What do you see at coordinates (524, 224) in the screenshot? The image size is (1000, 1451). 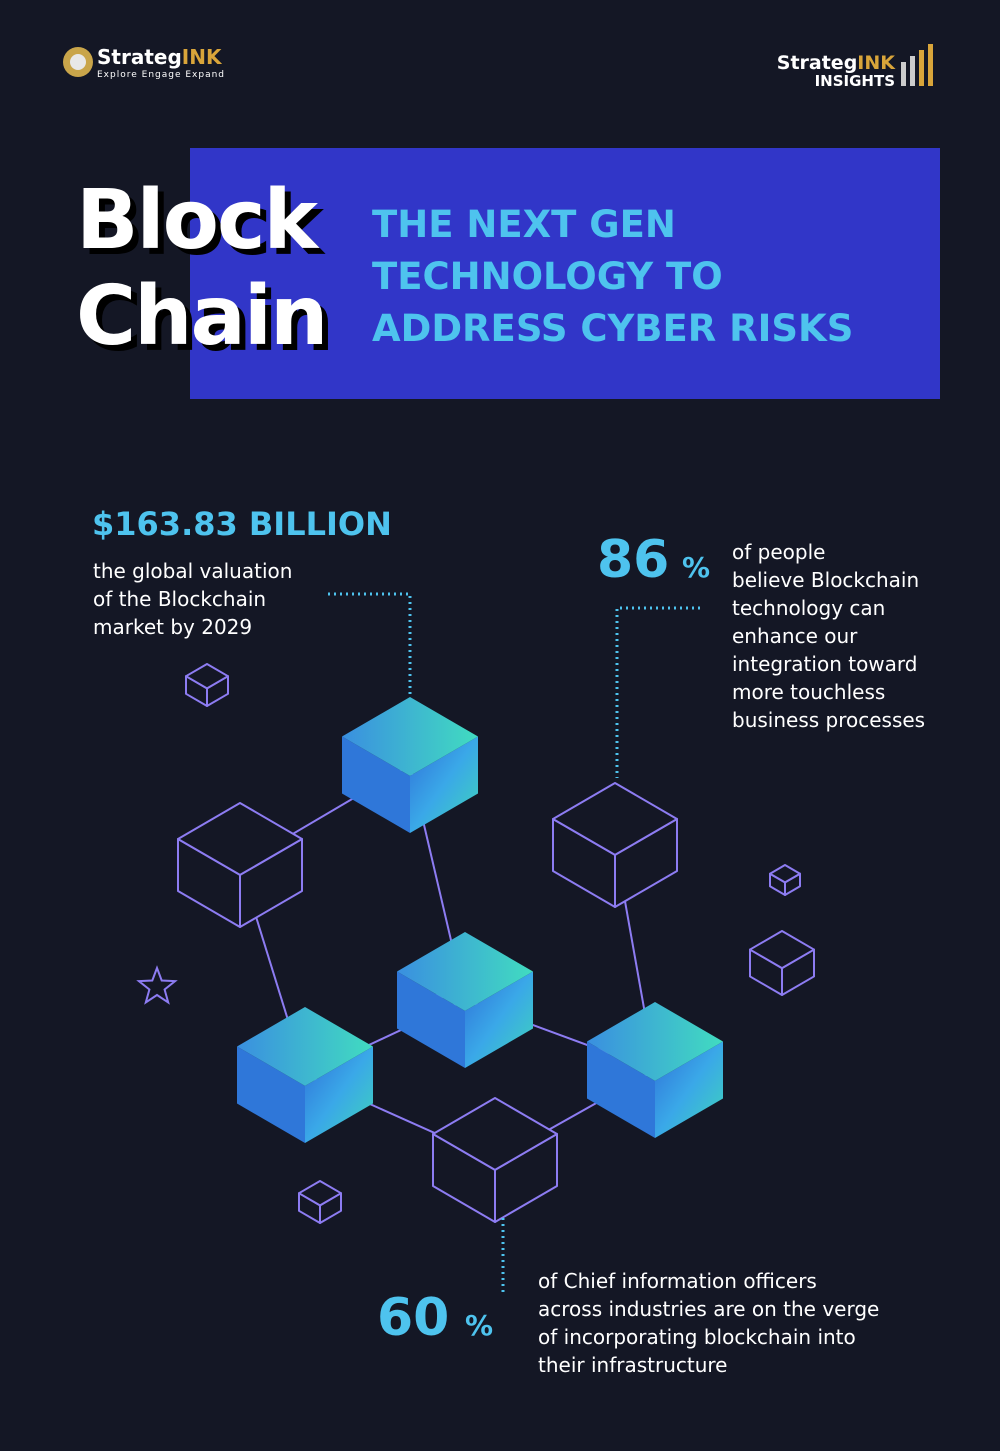 I see `subtitle-line: THE NEXT GEN` at bounding box center [524, 224].